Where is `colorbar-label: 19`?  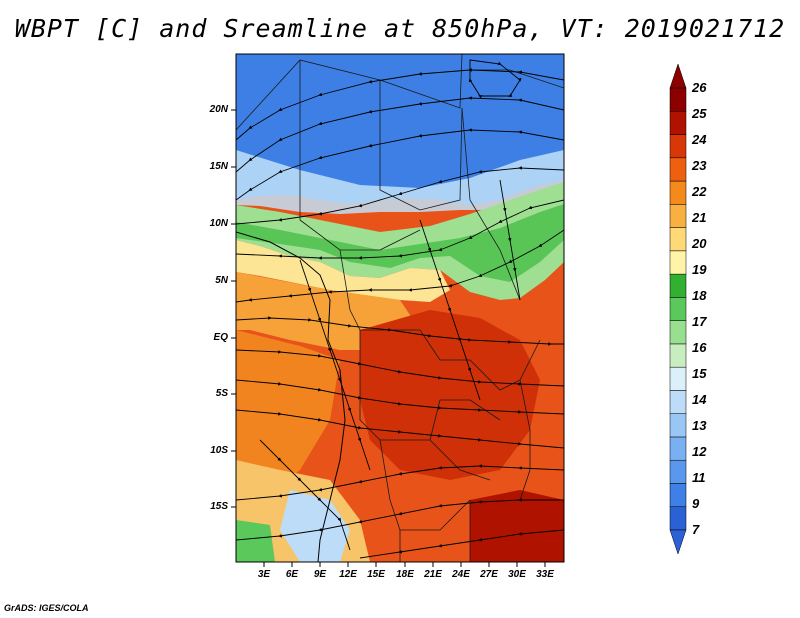 colorbar-label: 19 is located at coordinates (699, 269).